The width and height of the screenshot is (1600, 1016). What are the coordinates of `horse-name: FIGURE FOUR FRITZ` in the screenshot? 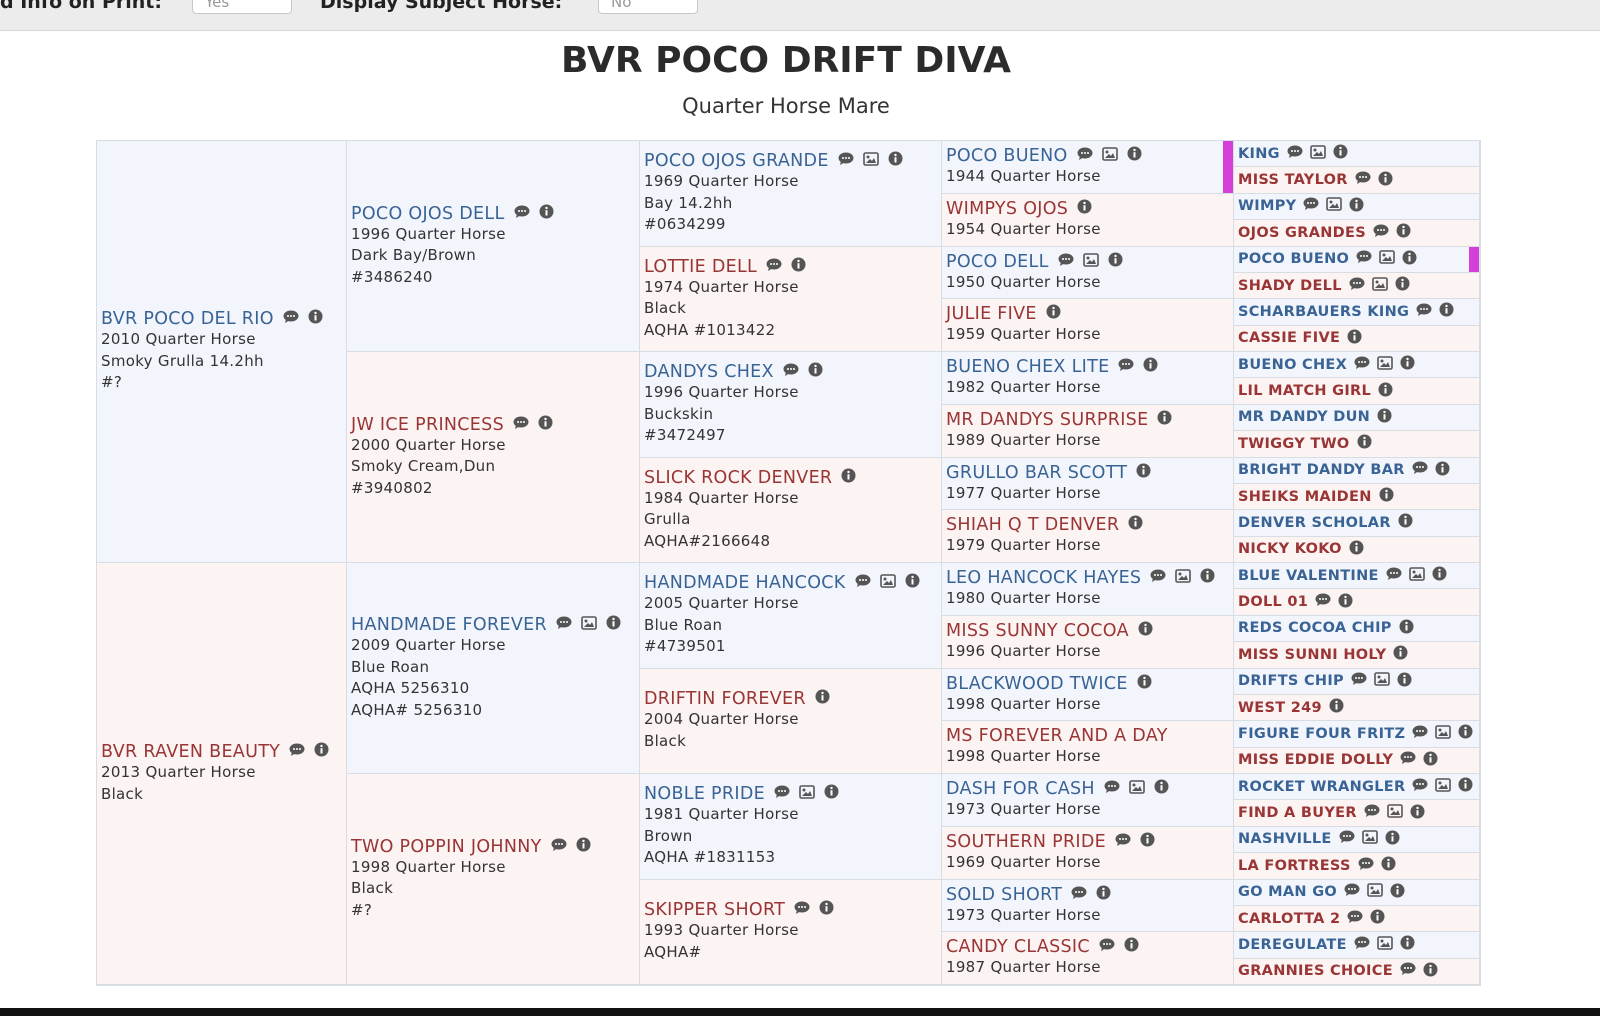 It's located at (1322, 733).